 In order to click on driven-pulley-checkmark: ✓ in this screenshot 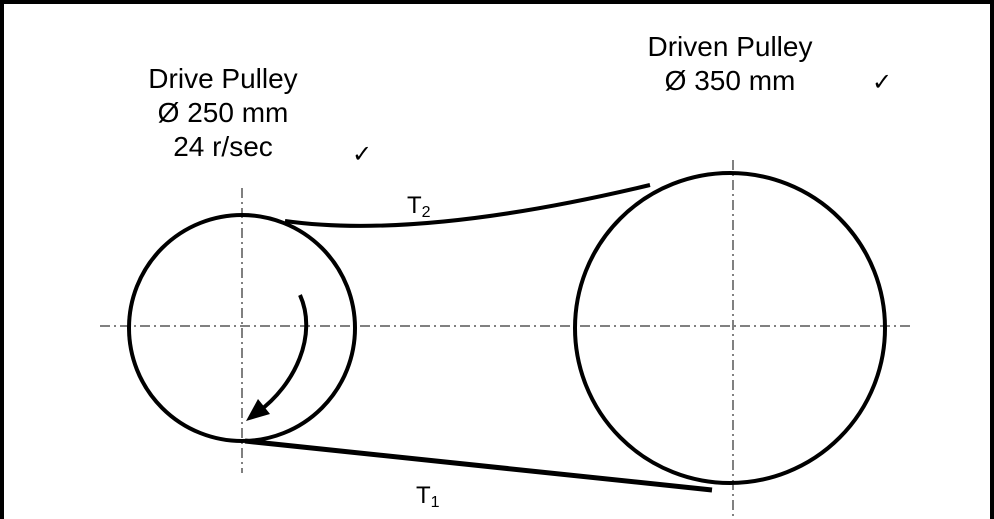, I will do `click(882, 82)`.